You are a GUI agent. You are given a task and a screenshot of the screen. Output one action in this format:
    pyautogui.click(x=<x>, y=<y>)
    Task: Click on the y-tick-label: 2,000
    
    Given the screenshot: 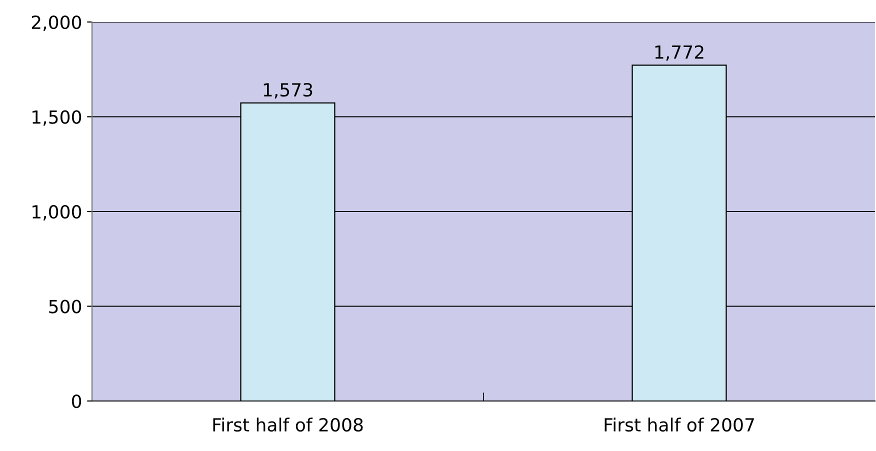 What is the action you would take?
    pyautogui.click(x=57, y=23)
    